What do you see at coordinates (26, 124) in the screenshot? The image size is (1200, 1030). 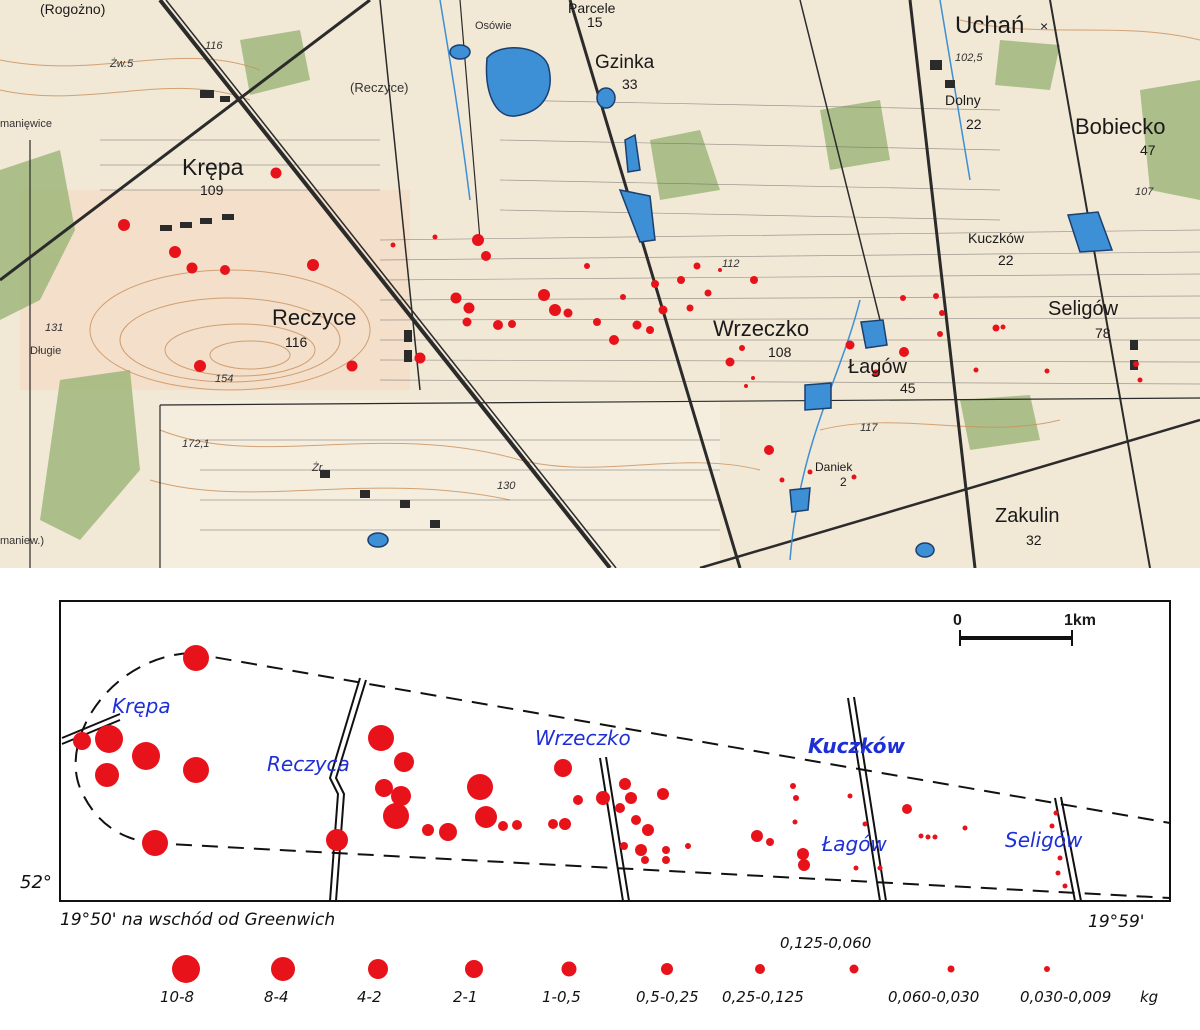 I see `place-maniewice: manięwice` at bounding box center [26, 124].